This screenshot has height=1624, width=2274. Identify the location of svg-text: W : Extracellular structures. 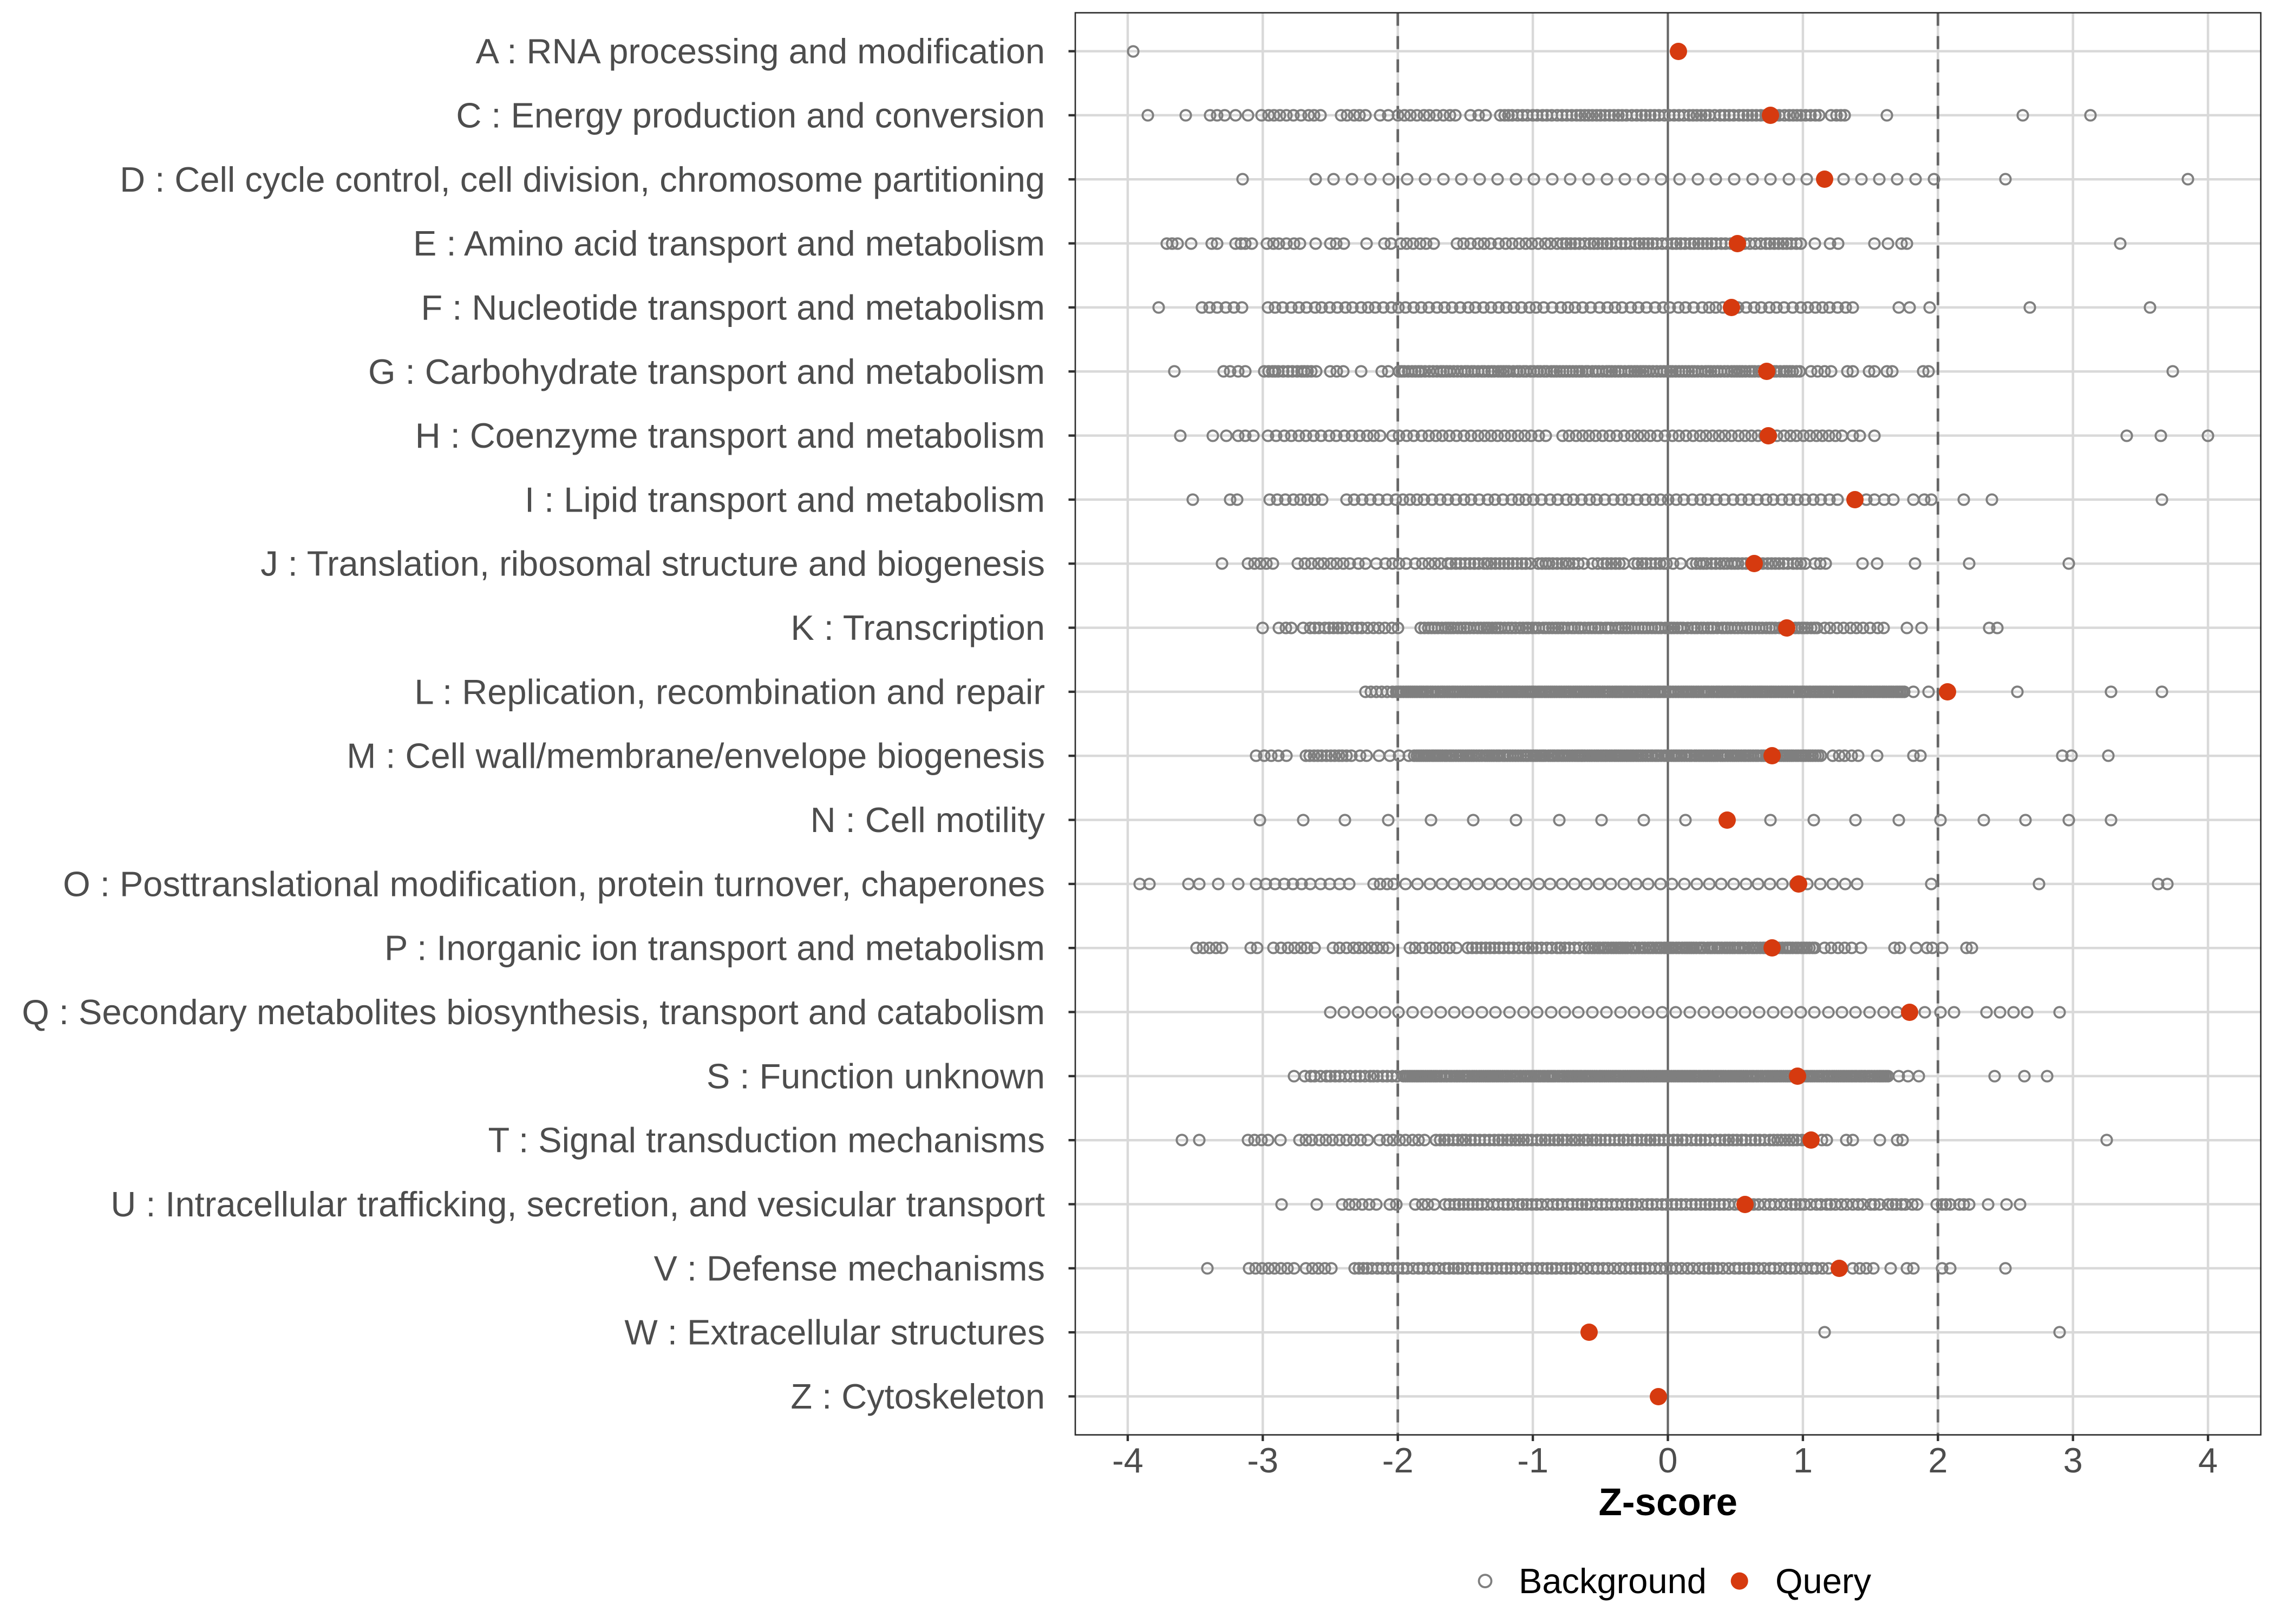
(835, 1332).